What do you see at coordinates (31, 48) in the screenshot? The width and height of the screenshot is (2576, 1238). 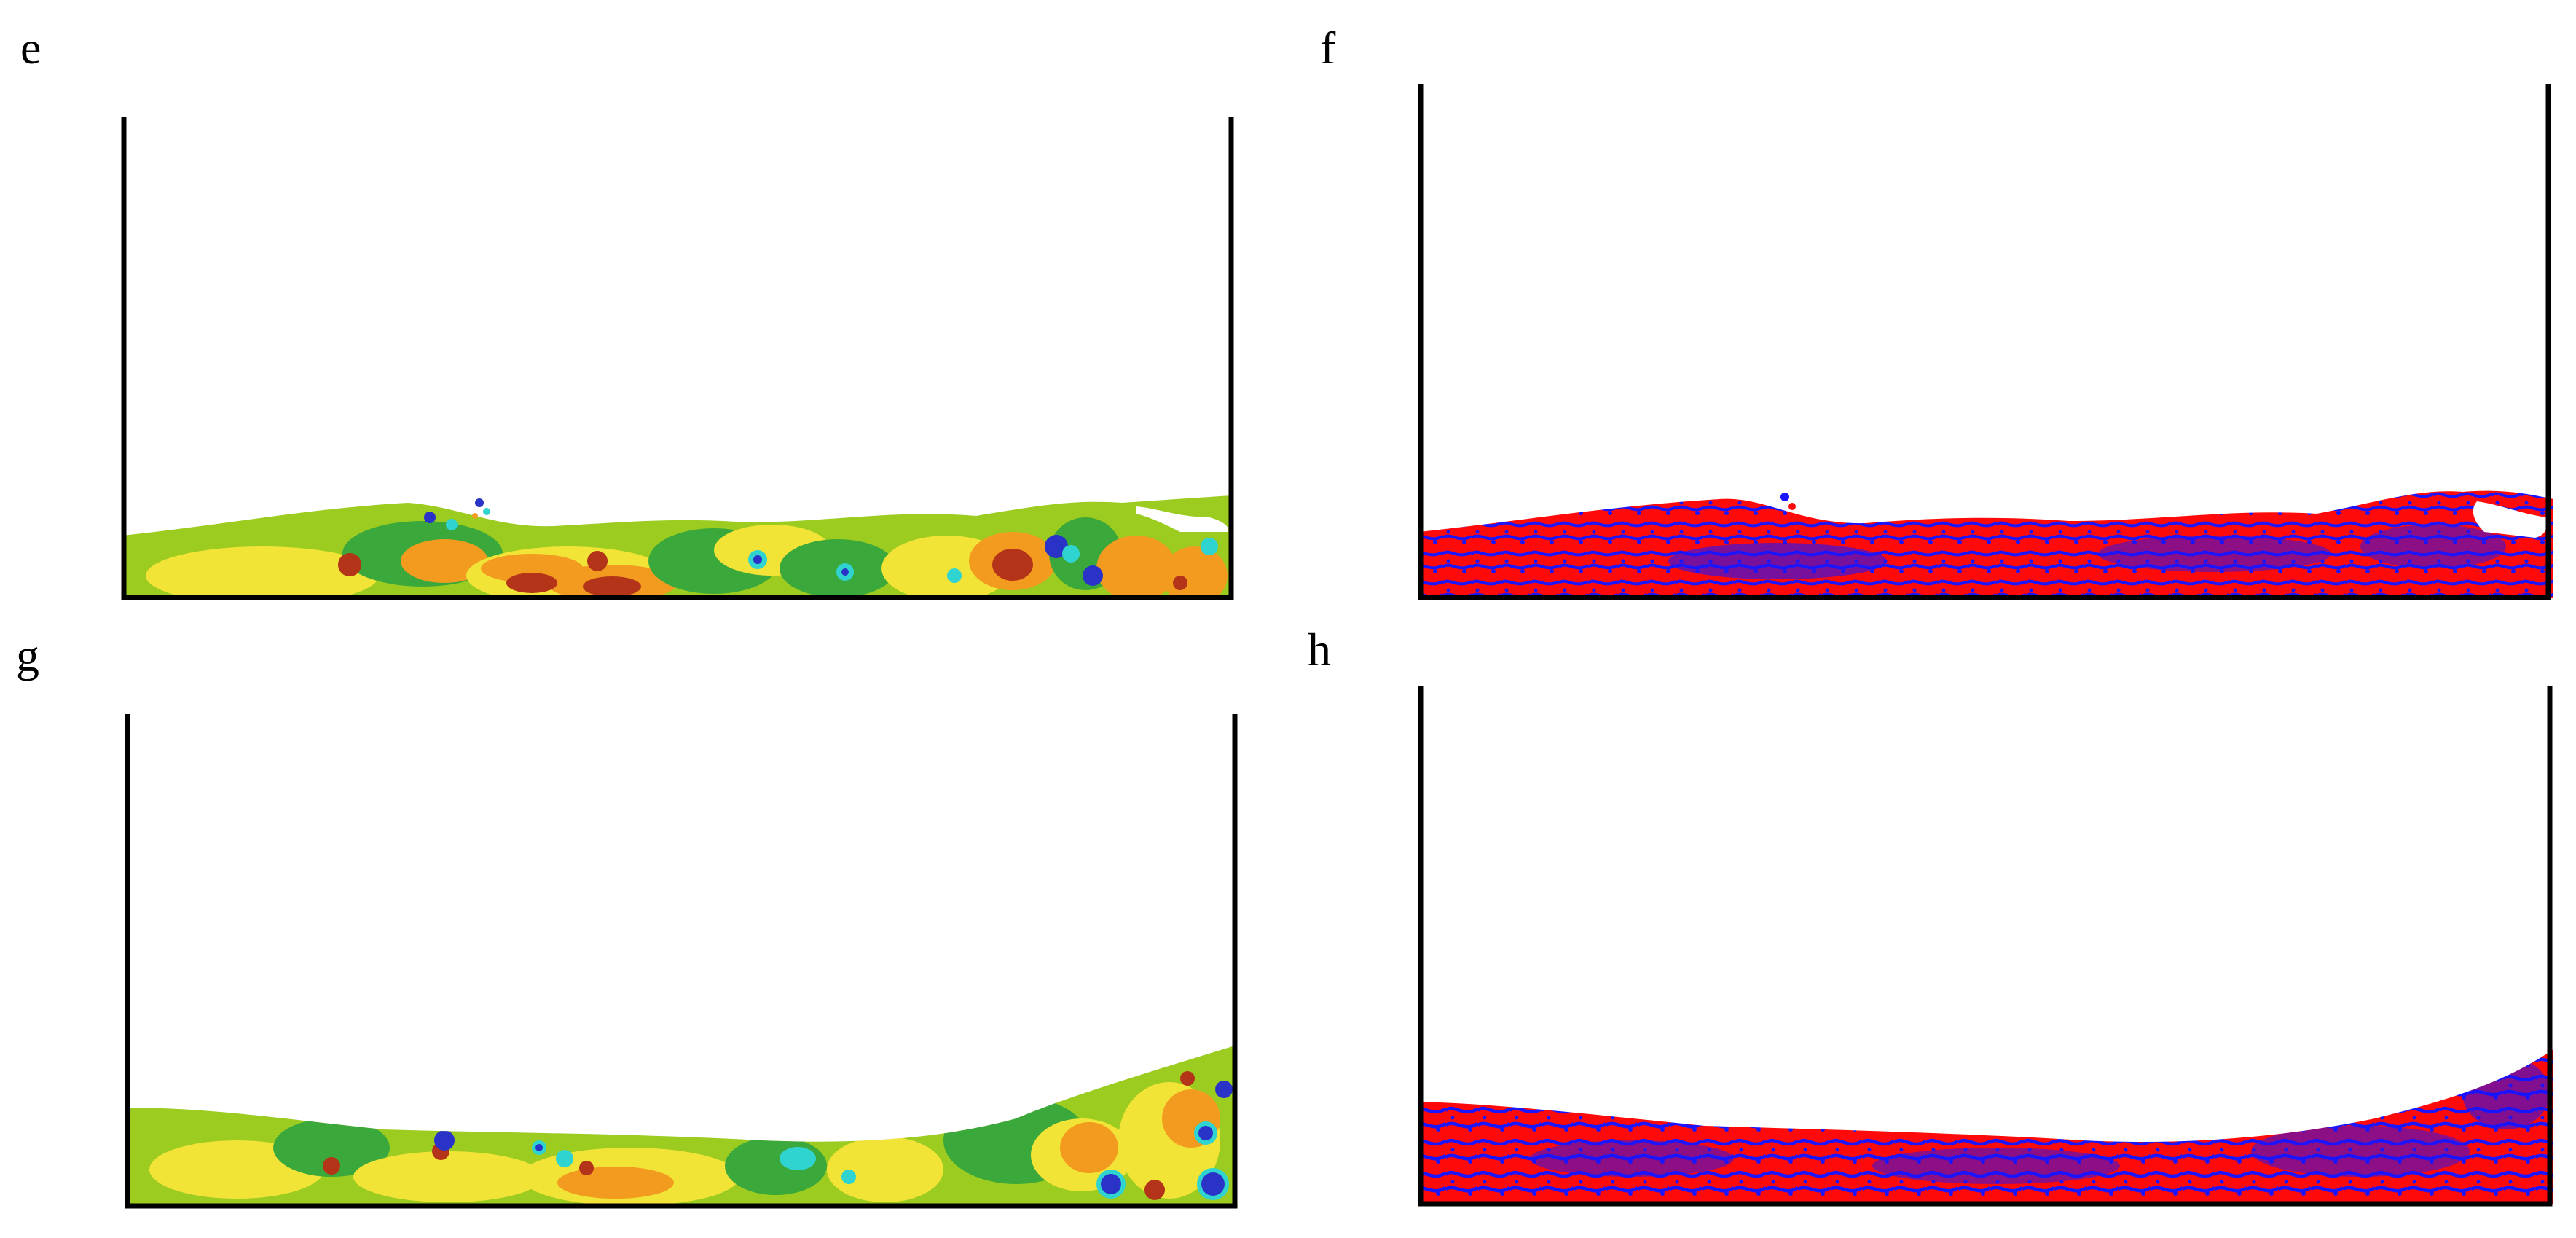 I see `panel-label-e: e` at bounding box center [31, 48].